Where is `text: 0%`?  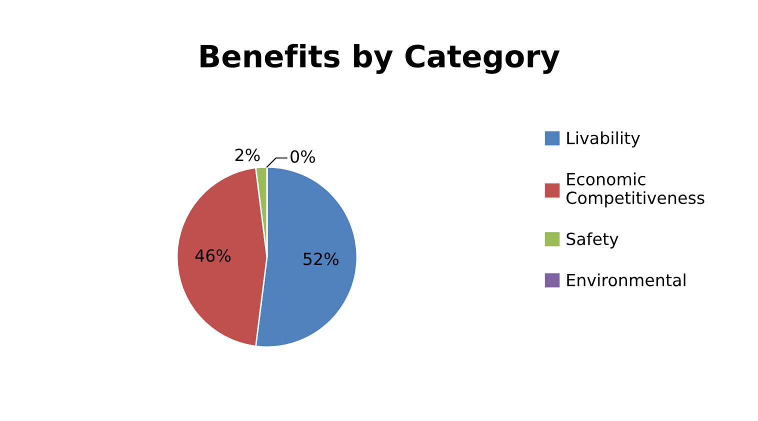 text: 0% is located at coordinates (303, 156).